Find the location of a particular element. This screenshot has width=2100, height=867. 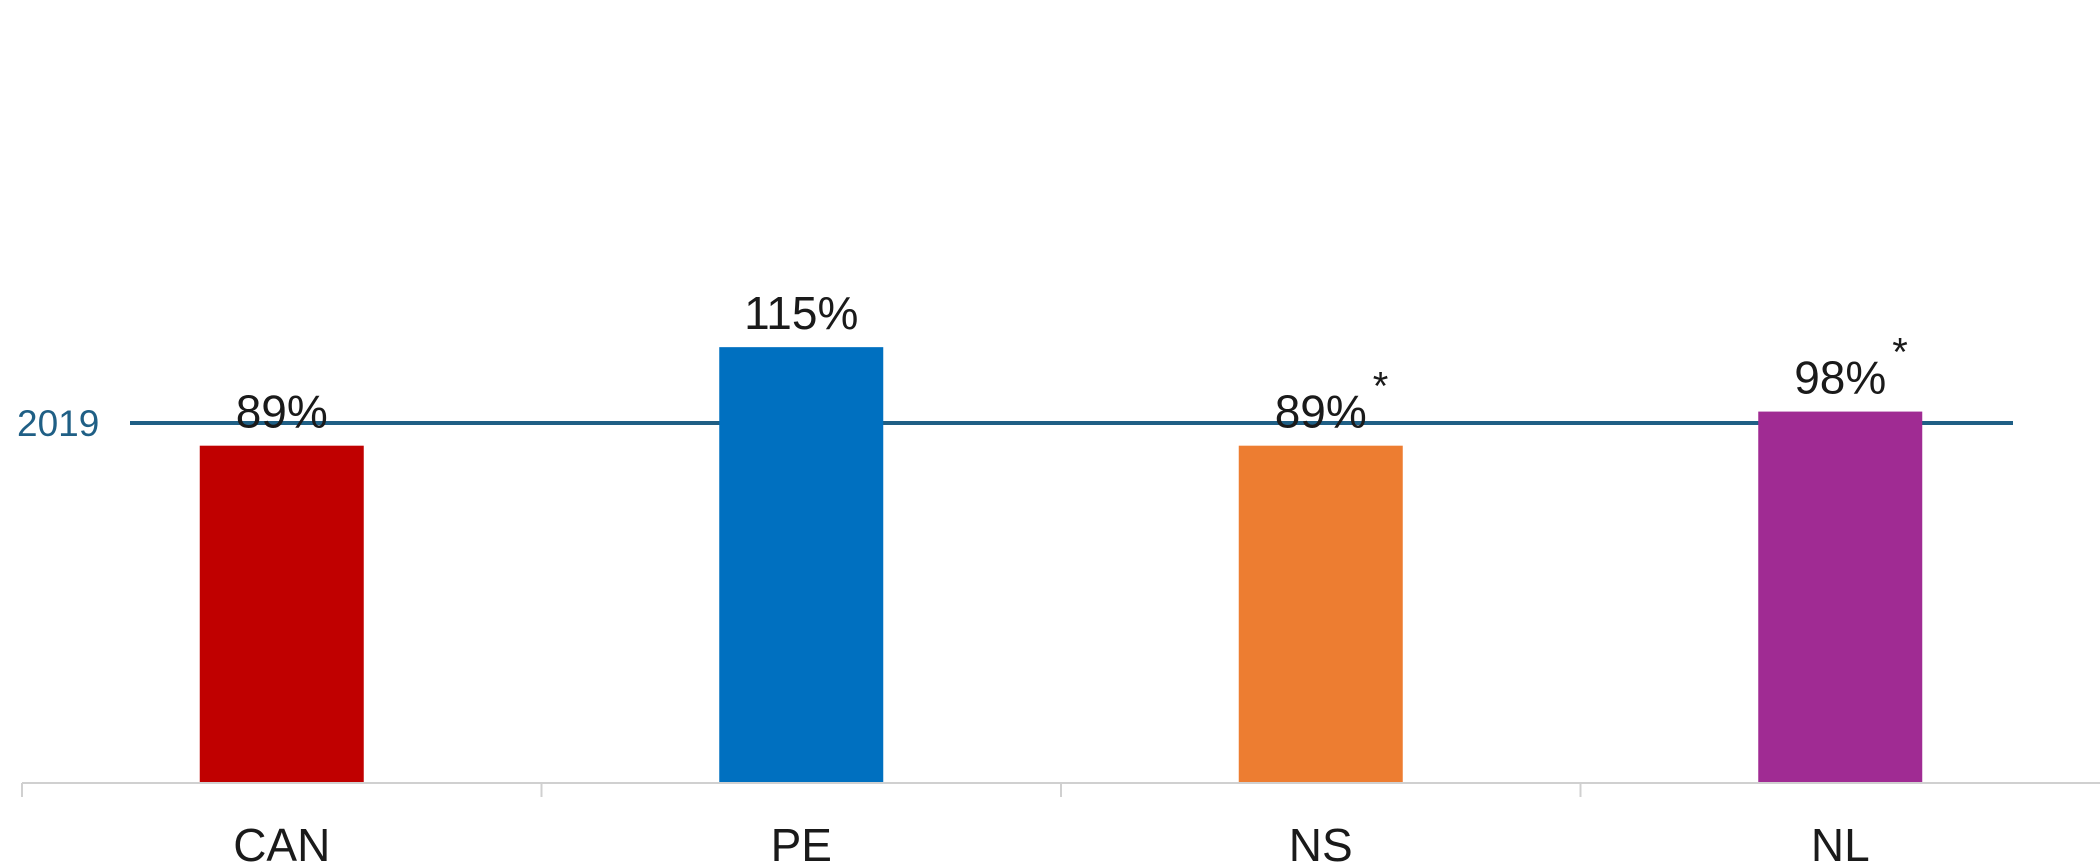

bar-value-label-ns: 89% is located at coordinates (1321, 412).